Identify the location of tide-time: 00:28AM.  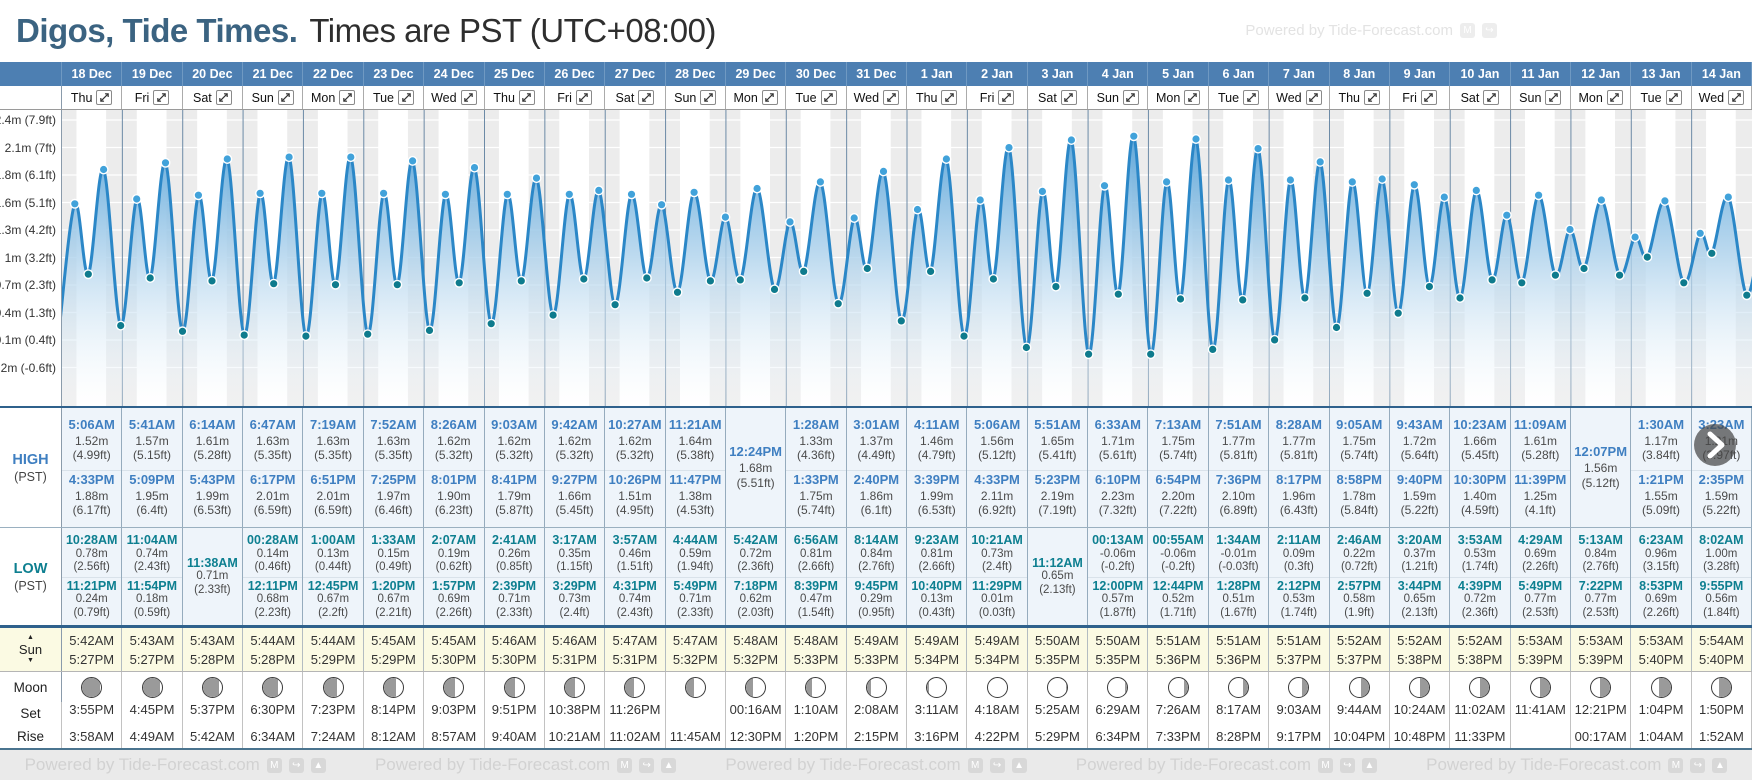
(273, 540).